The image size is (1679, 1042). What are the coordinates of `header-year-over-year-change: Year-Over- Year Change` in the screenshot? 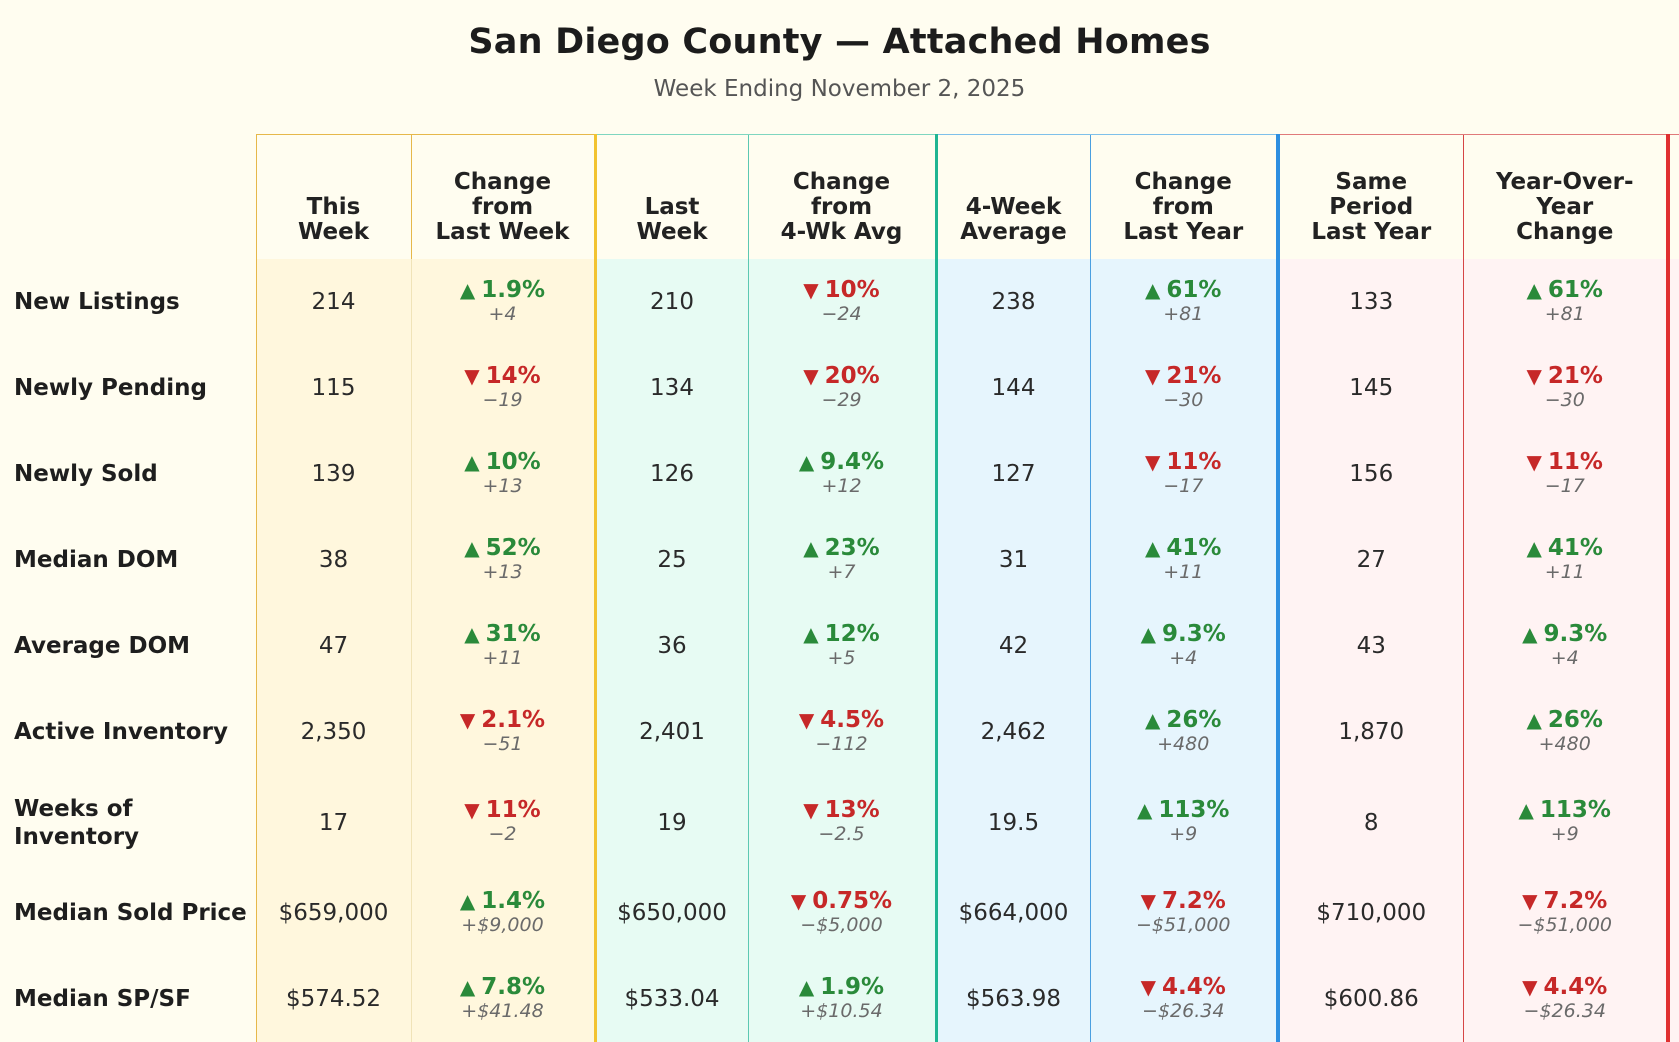 It's located at (1565, 196).